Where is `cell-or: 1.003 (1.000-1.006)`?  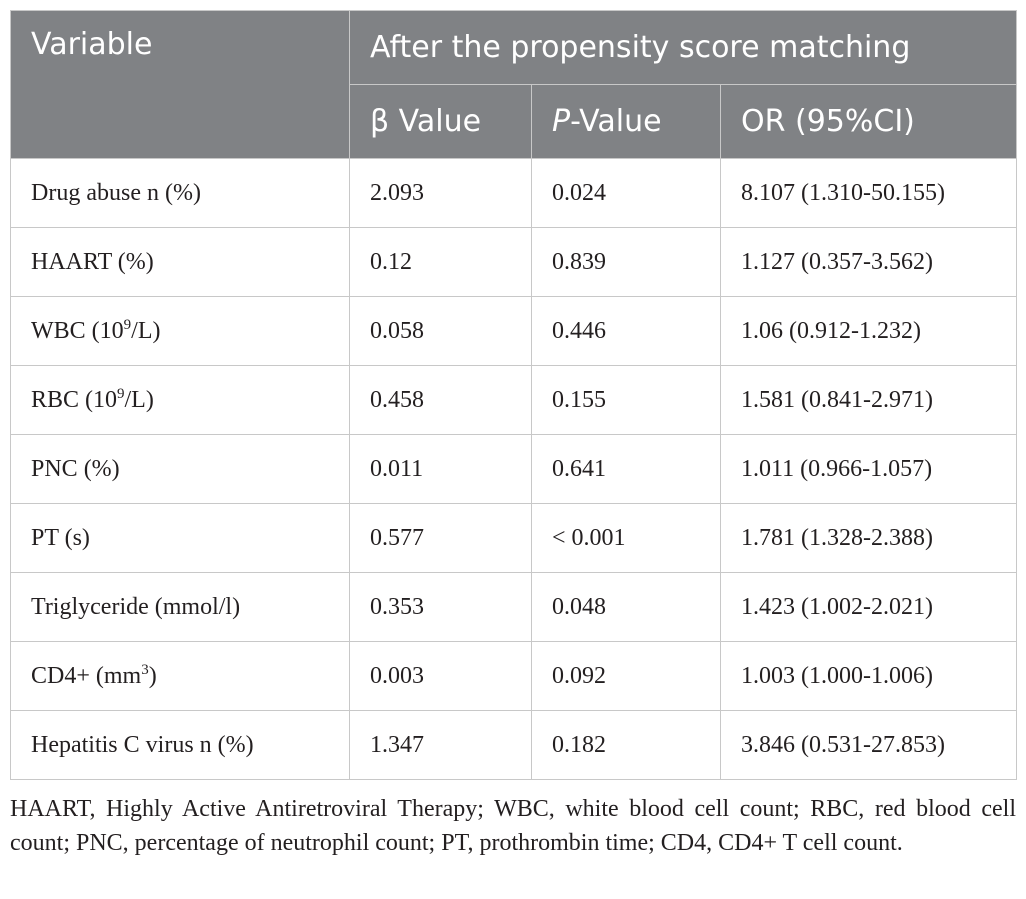 cell-or: 1.003 (1.000-1.006) is located at coordinates (868, 676).